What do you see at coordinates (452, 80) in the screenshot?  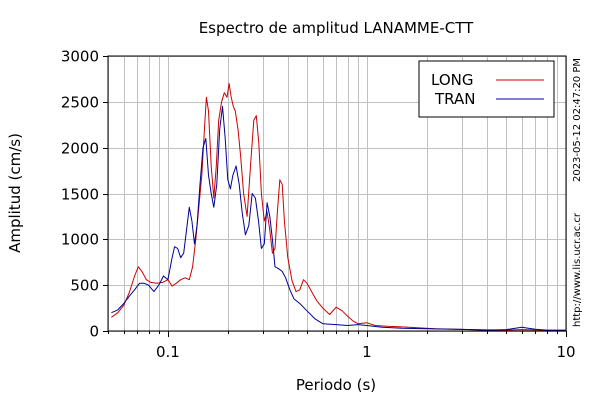 I see `legend-label-long: LONG` at bounding box center [452, 80].